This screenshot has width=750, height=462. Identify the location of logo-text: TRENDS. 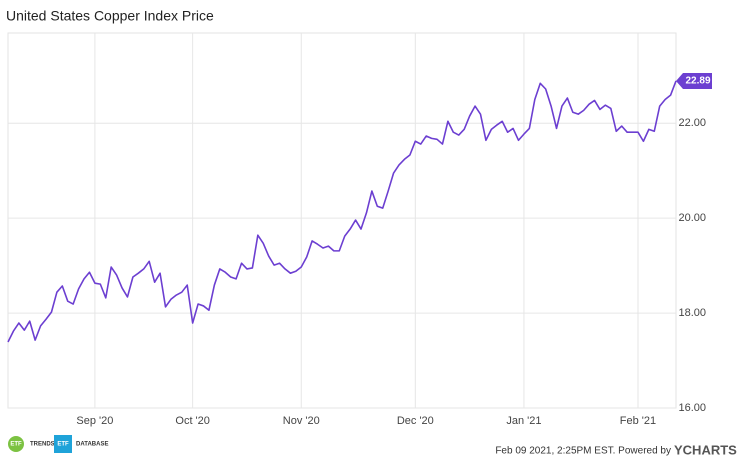
(42, 445).